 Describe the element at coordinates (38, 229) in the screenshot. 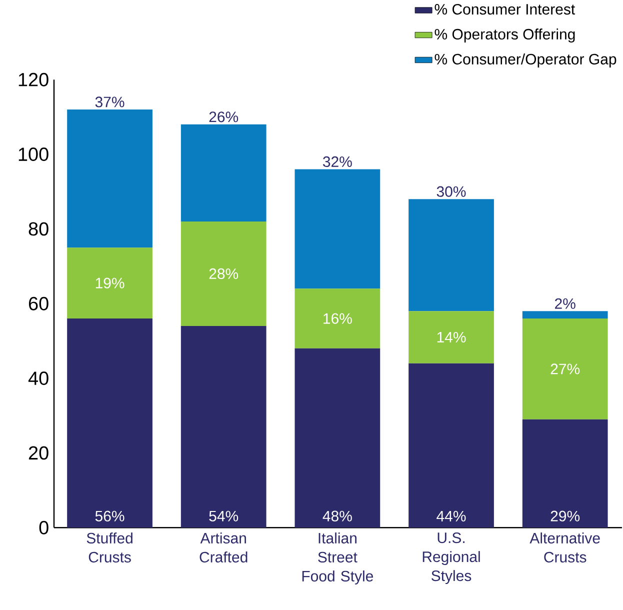

I see `y-tick-label: 80` at that location.